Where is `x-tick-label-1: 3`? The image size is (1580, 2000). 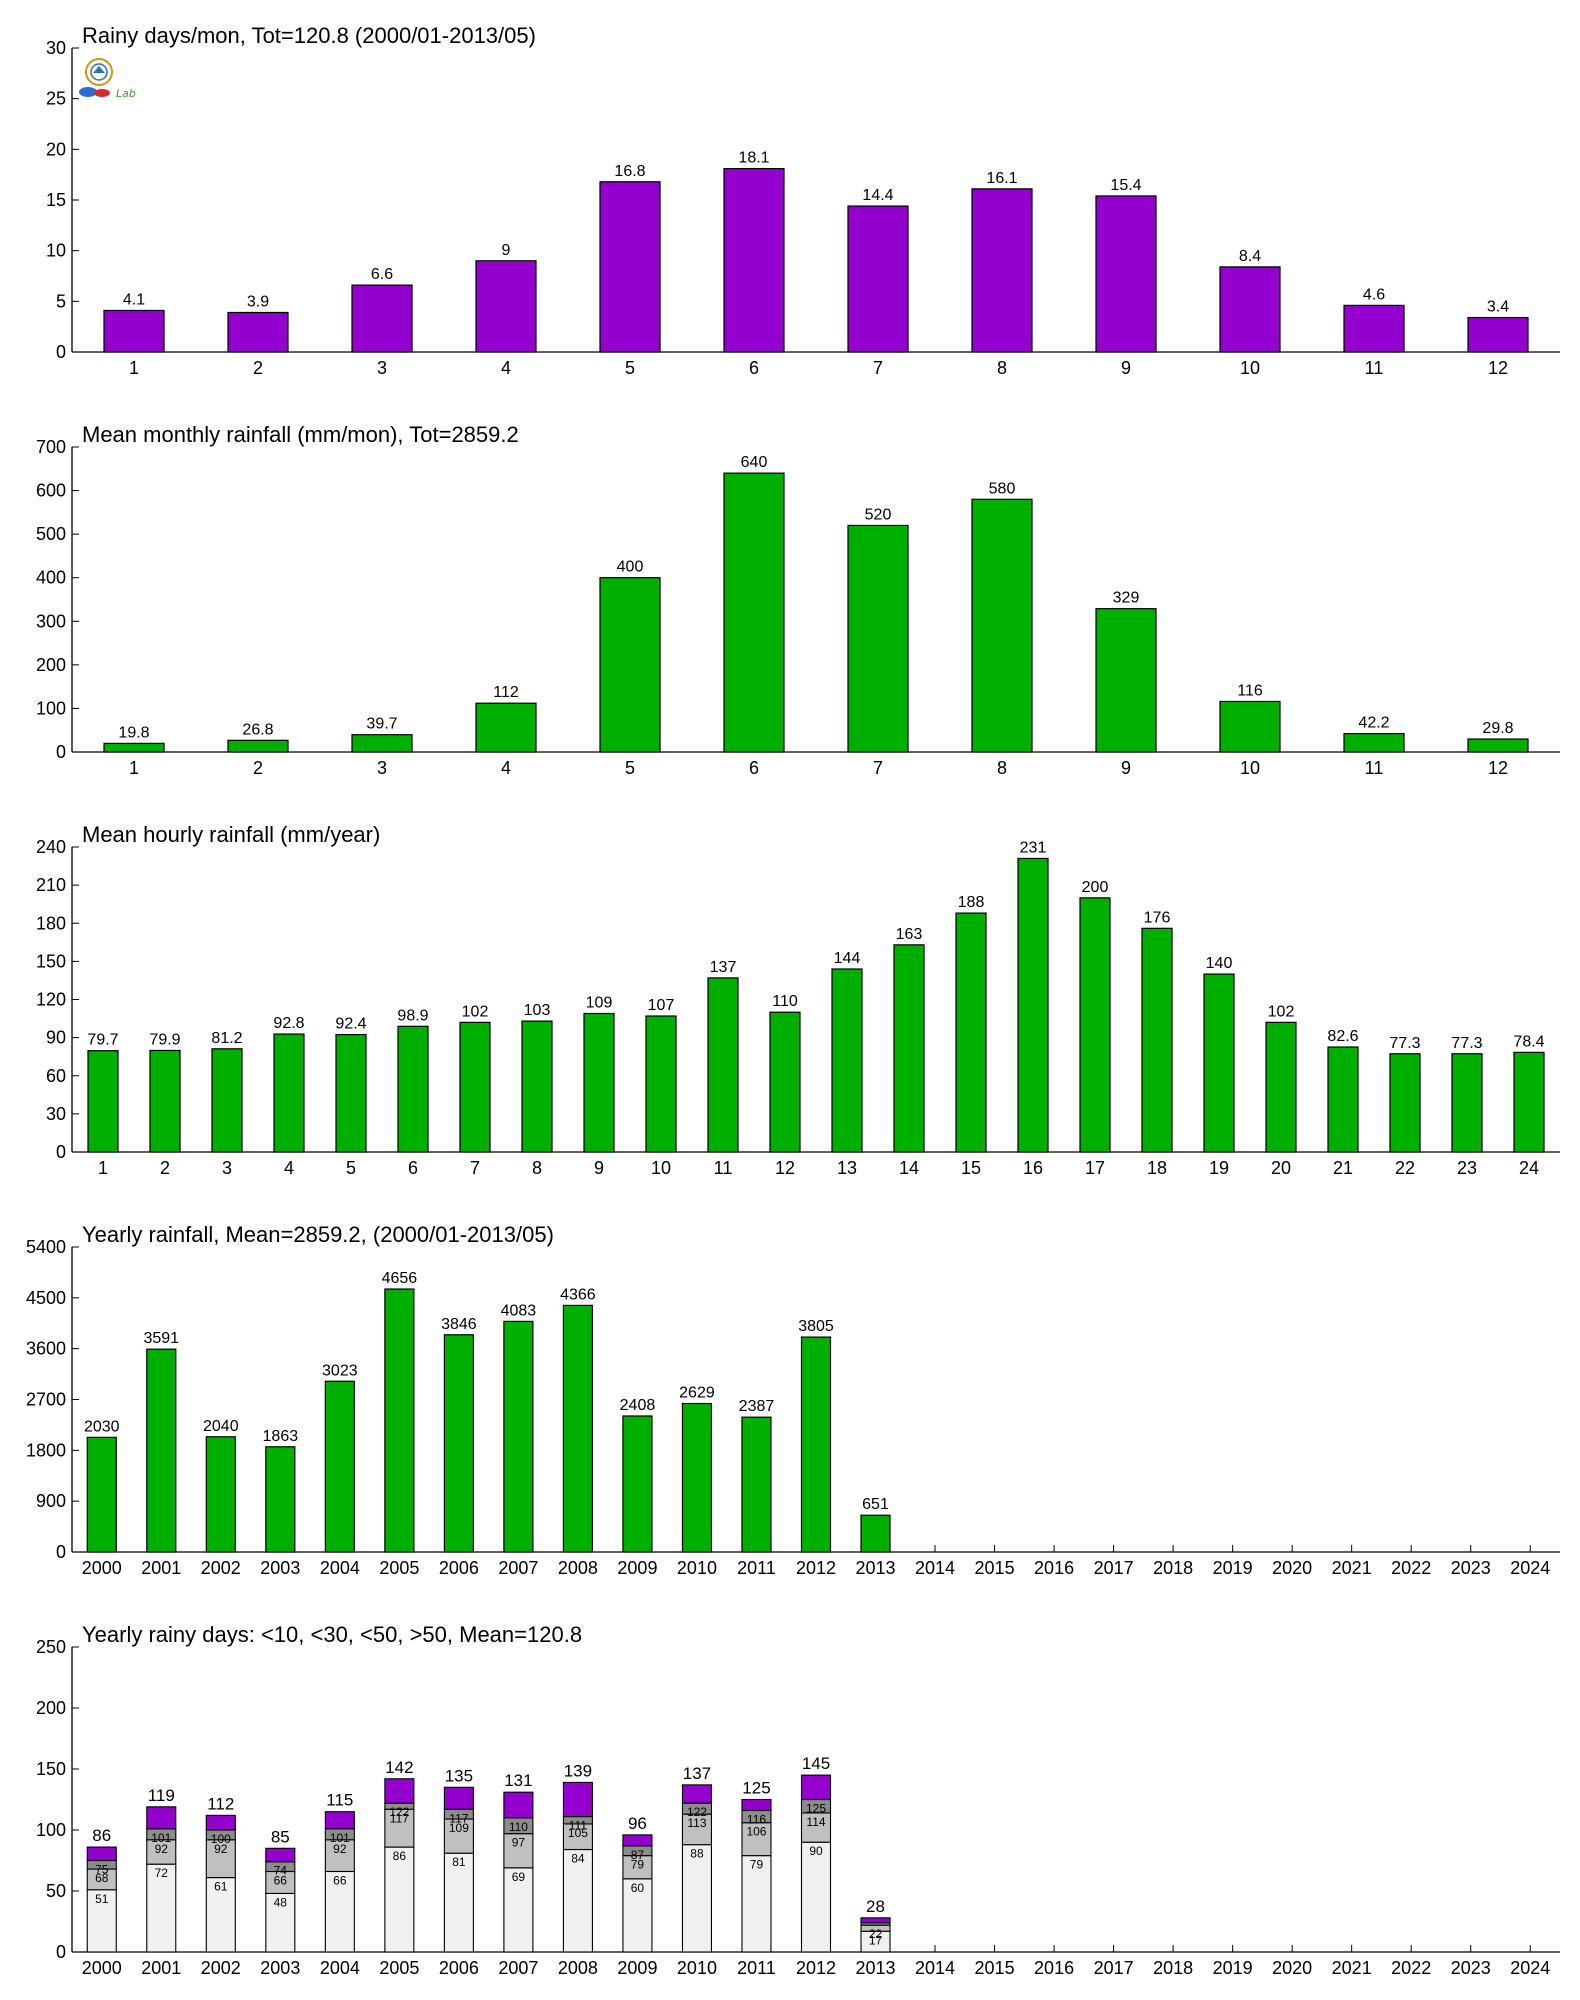 x-tick-label-1: 3 is located at coordinates (382, 768).